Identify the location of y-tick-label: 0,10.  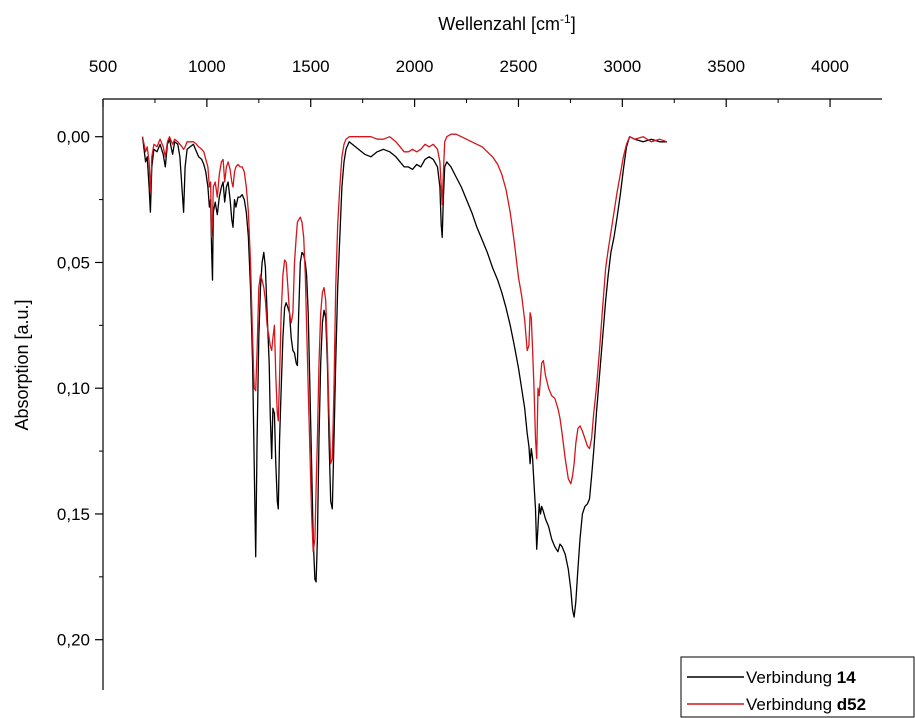
(73, 388).